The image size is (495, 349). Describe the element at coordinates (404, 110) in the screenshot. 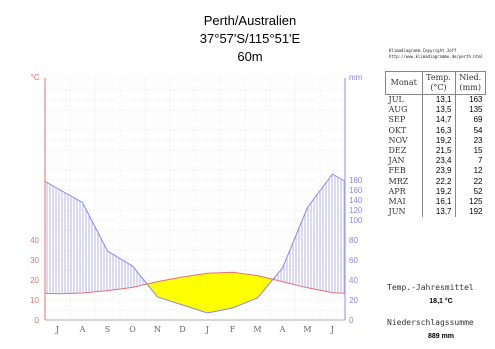

I see `table-cell-month: AUG` at that location.